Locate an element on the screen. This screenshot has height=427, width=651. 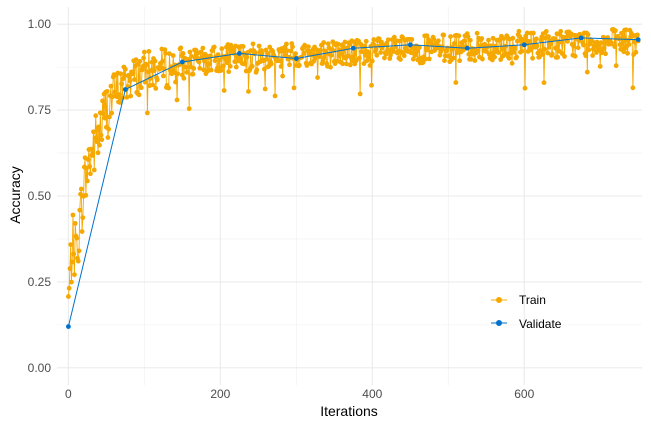
legend-item-validate: Validate is located at coordinates (526, 324).